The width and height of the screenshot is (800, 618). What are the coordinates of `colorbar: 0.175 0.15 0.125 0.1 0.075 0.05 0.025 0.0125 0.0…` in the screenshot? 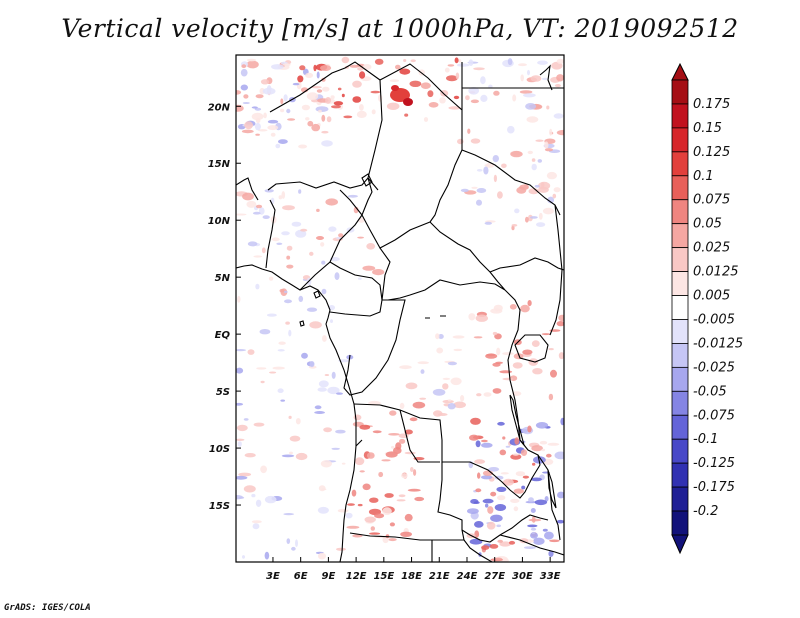 It's located at (707, 308).